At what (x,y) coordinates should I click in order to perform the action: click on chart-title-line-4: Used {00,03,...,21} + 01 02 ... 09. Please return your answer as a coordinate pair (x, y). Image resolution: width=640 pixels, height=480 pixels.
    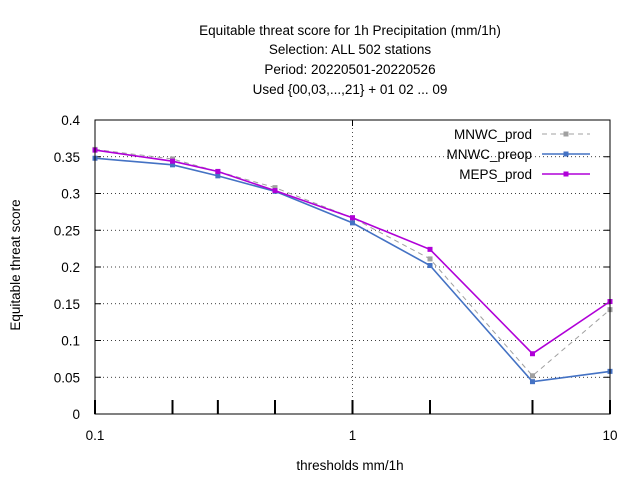
    Looking at the image, I should click on (350, 89).